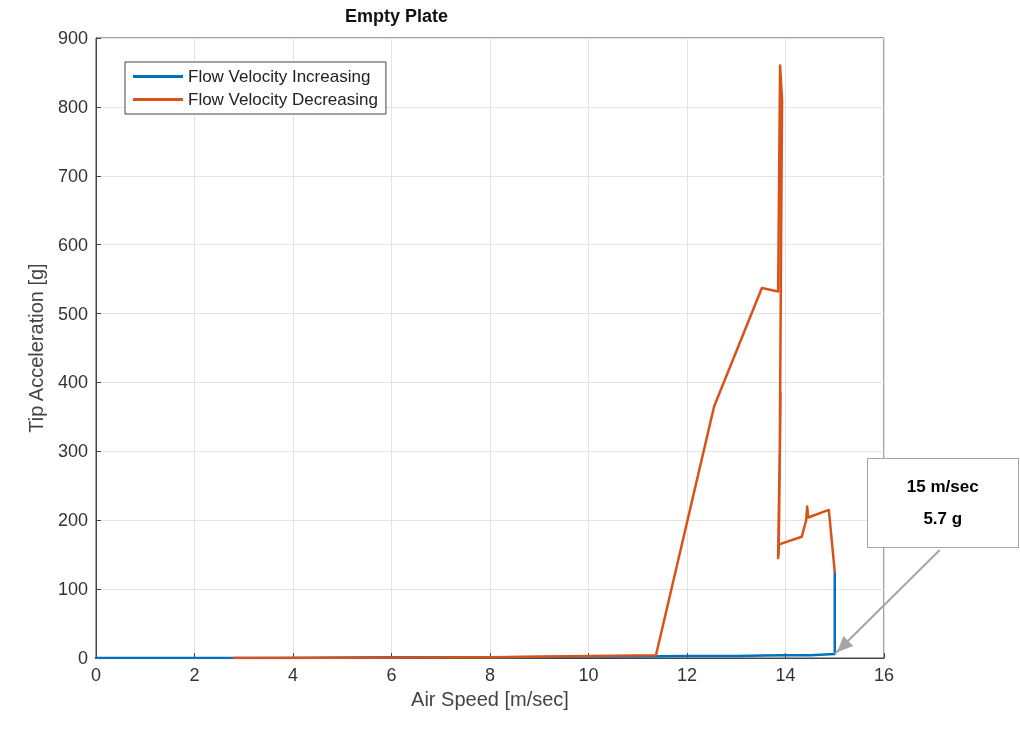  I want to click on y-tick-label: 900, so click(72, 38).